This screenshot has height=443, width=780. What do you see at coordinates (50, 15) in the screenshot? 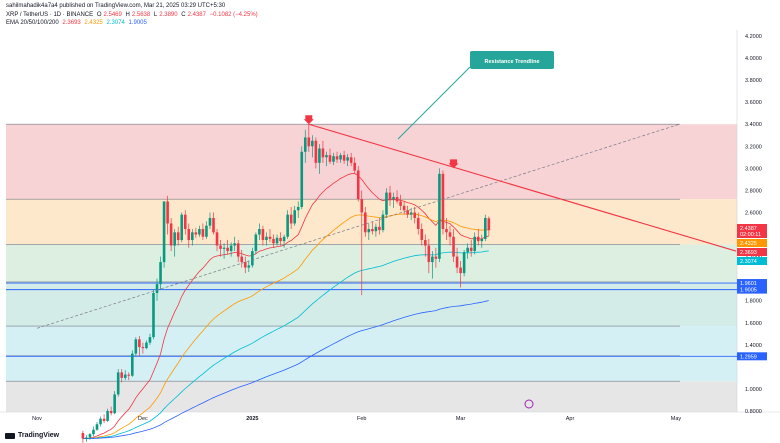
I see `symbol-title: XRP / TetherUS · 1D · BINANCE` at bounding box center [50, 15].